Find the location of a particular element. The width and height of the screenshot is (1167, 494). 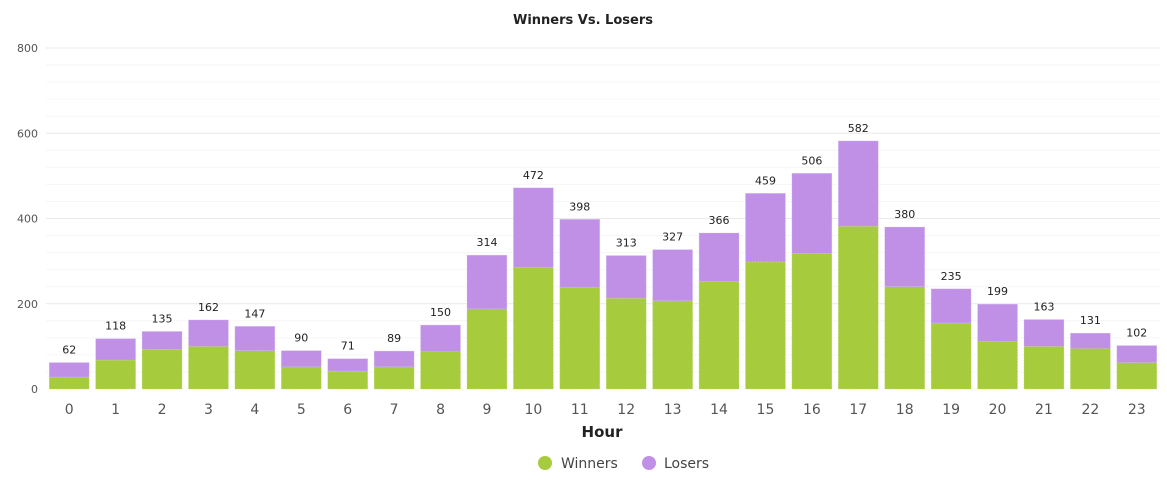

data-label-total-17: 582 is located at coordinates (858, 128).